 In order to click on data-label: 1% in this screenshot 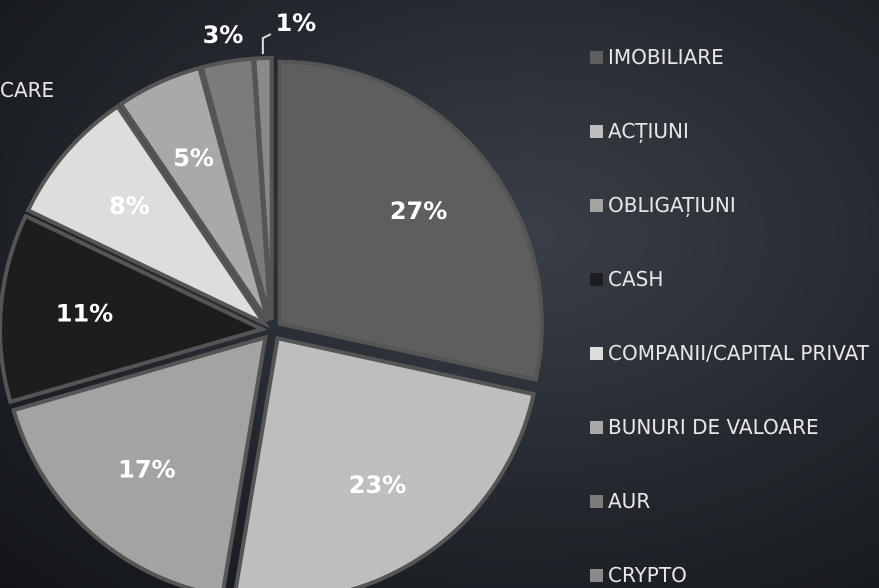, I will do `click(295, 23)`.